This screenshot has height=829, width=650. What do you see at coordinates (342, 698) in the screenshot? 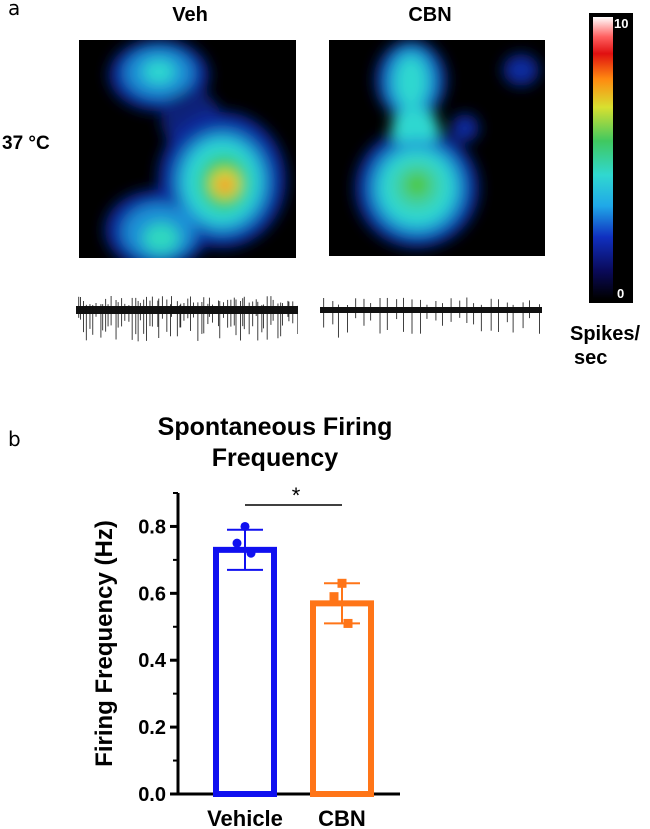
I see `bar-cbn` at bounding box center [342, 698].